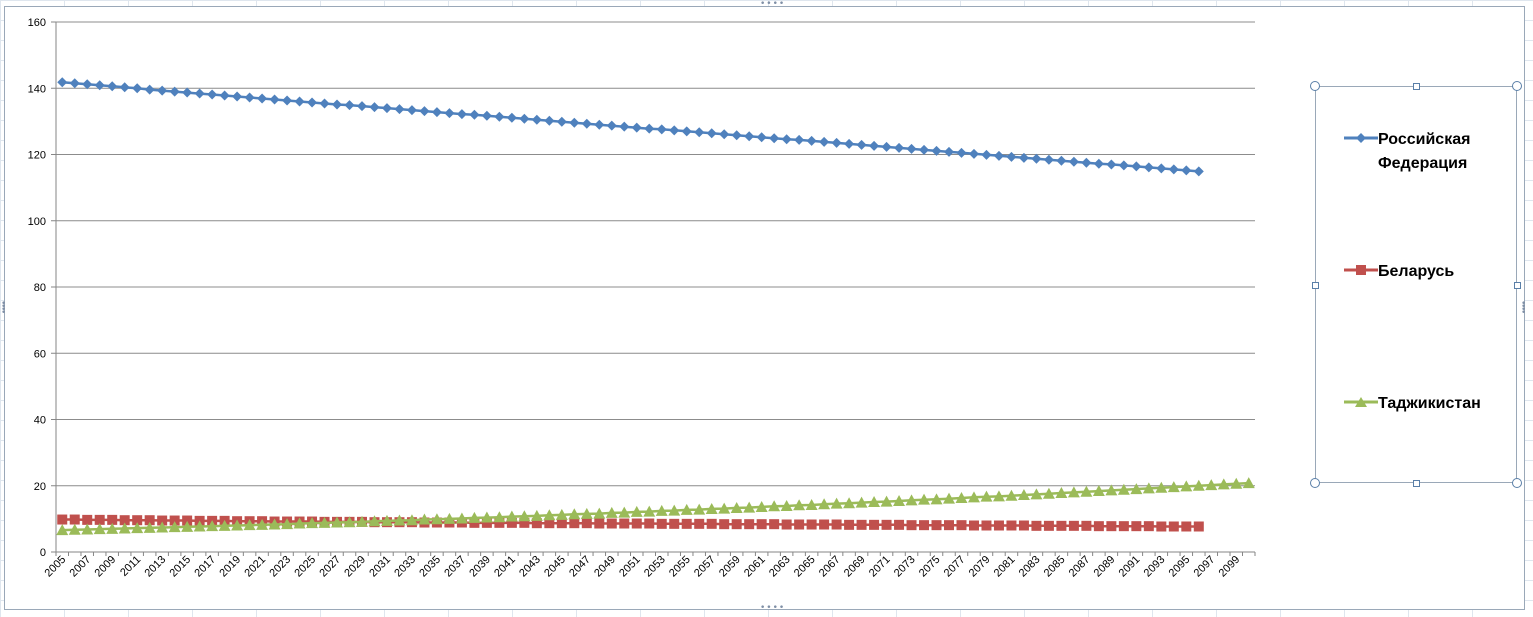 This screenshot has width=1533, height=617. Describe the element at coordinates (40, 487) in the screenshot. I see `y-tick-label: 20` at that location.